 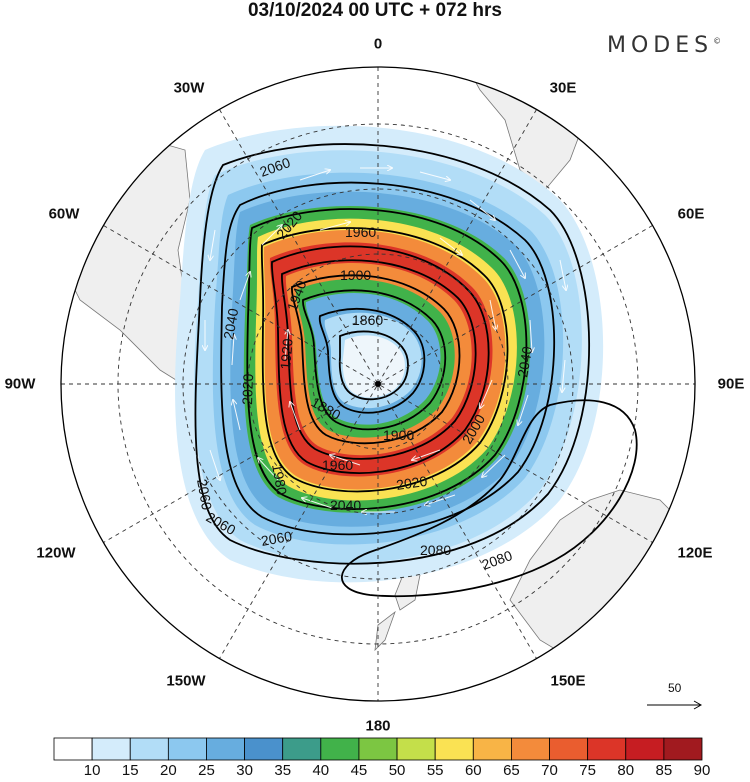 I want to click on contour-label: 2080, so click(x=435, y=550).